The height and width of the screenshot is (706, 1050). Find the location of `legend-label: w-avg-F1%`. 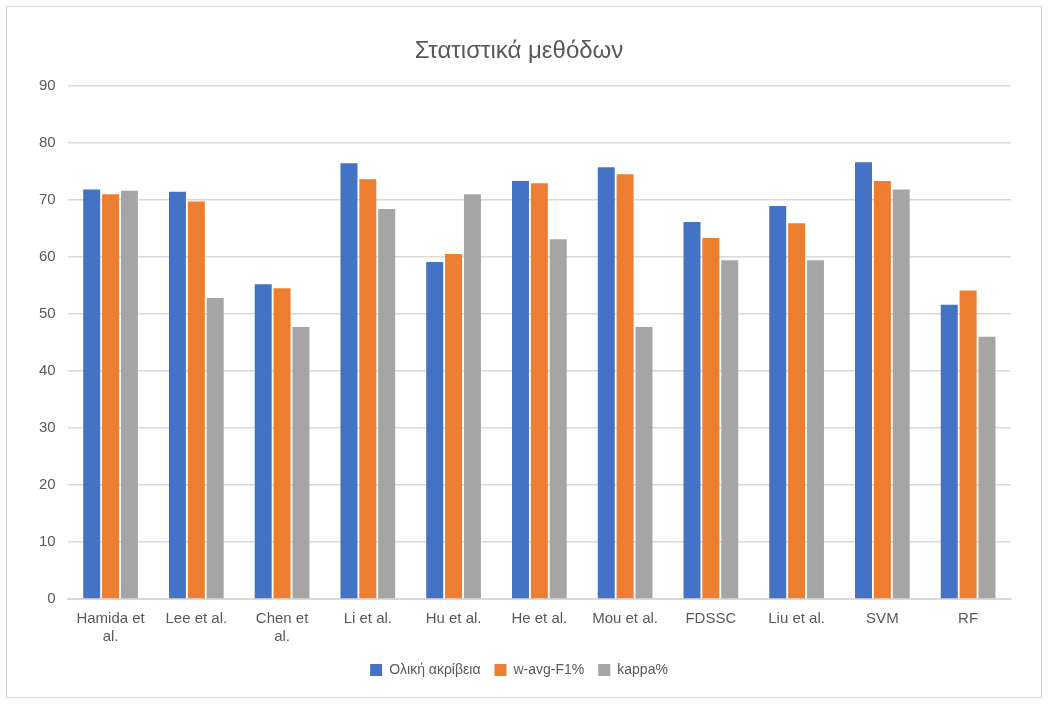

legend-label: w-avg-F1% is located at coordinates (548, 668).